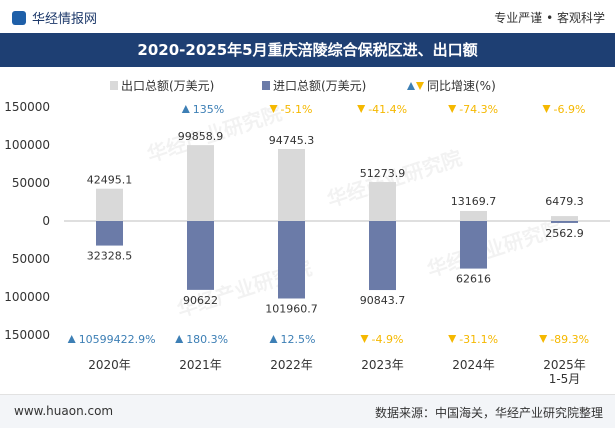 The image size is (615, 428). Describe the element at coordinates (478, 109) in the screenshot. I see `export-growth-label: -74.3%` at that location.